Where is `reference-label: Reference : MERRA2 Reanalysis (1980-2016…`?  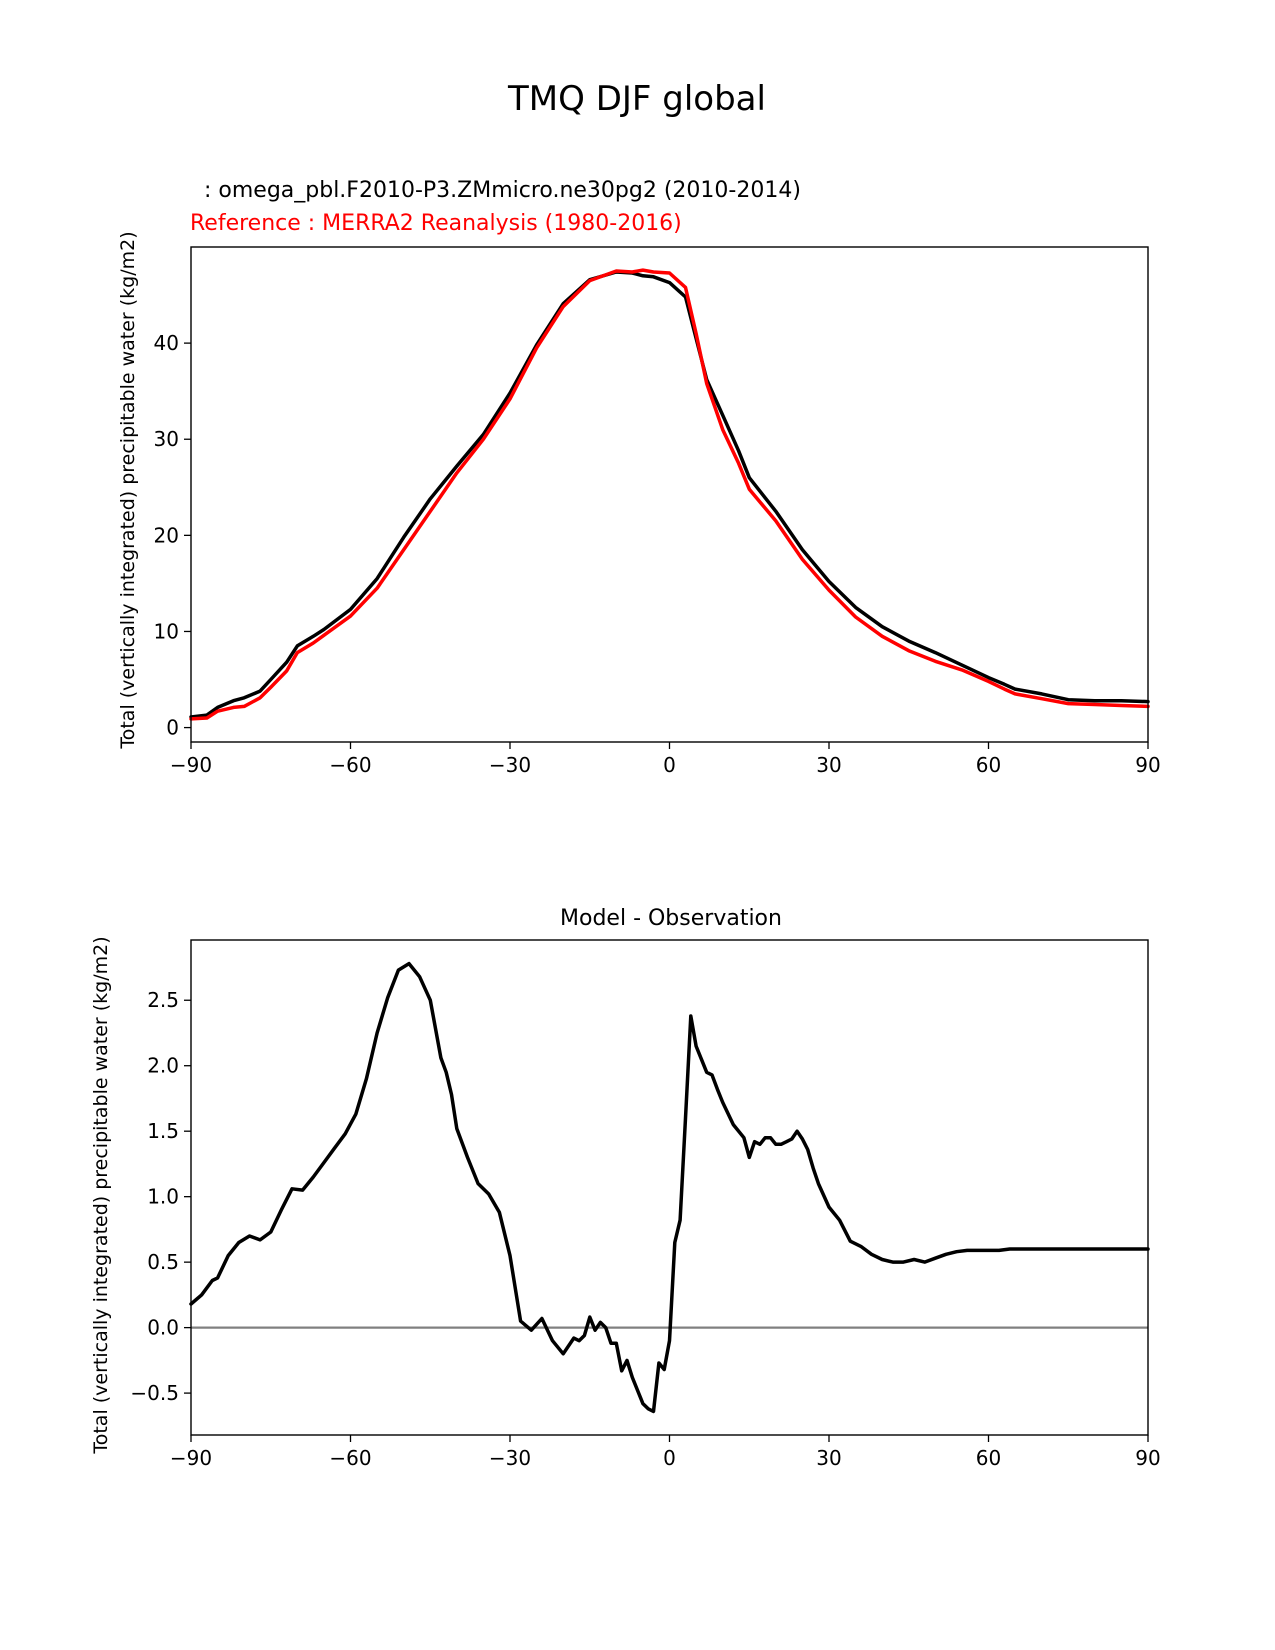
reference-label: Reference : MERRA2 Reanalysis (1980-2016… is located at coordinates (436, 223).